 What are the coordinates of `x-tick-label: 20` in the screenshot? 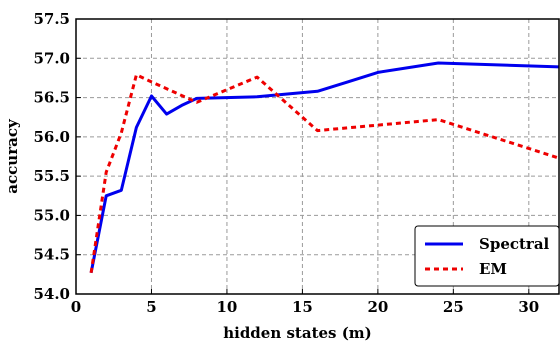 It's located at (377, 307).